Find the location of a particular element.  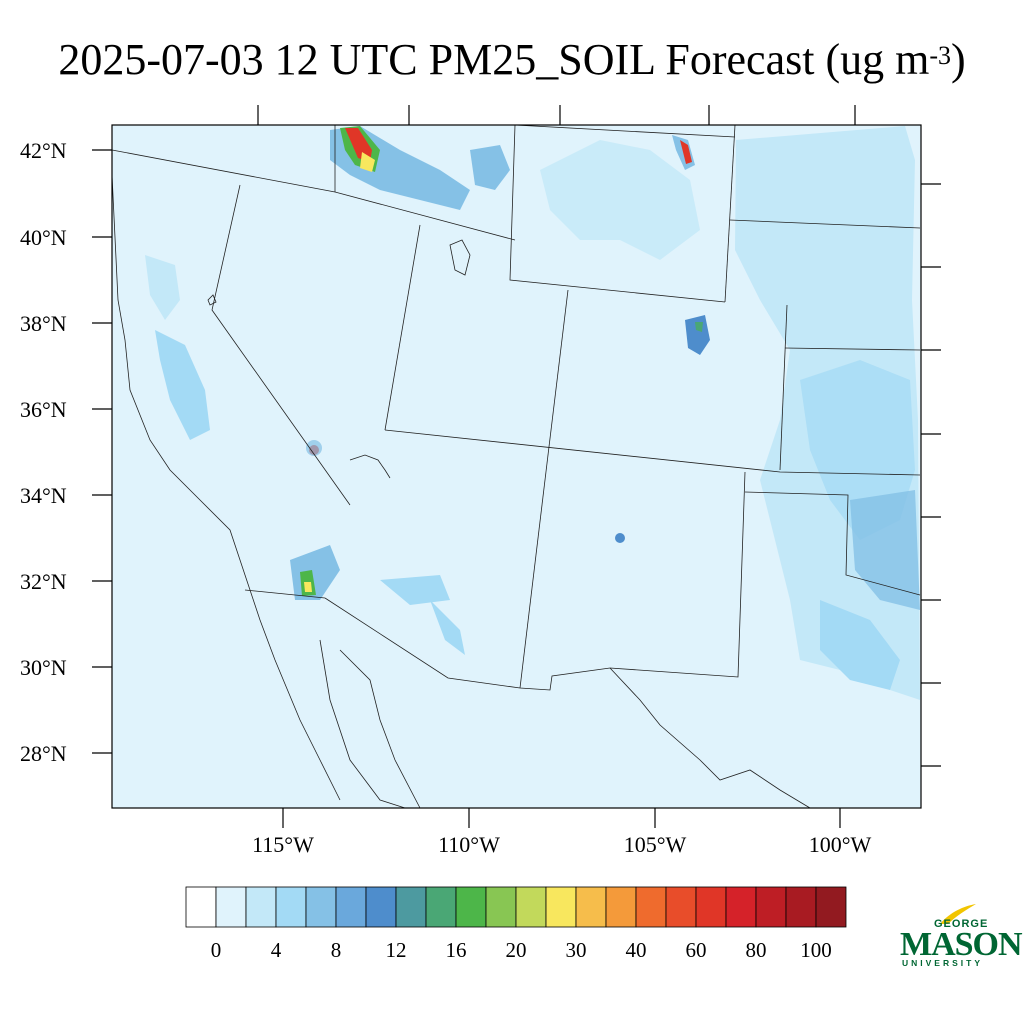

logo-line-3: UNIVERSITY is located at coordinates (943, 963).